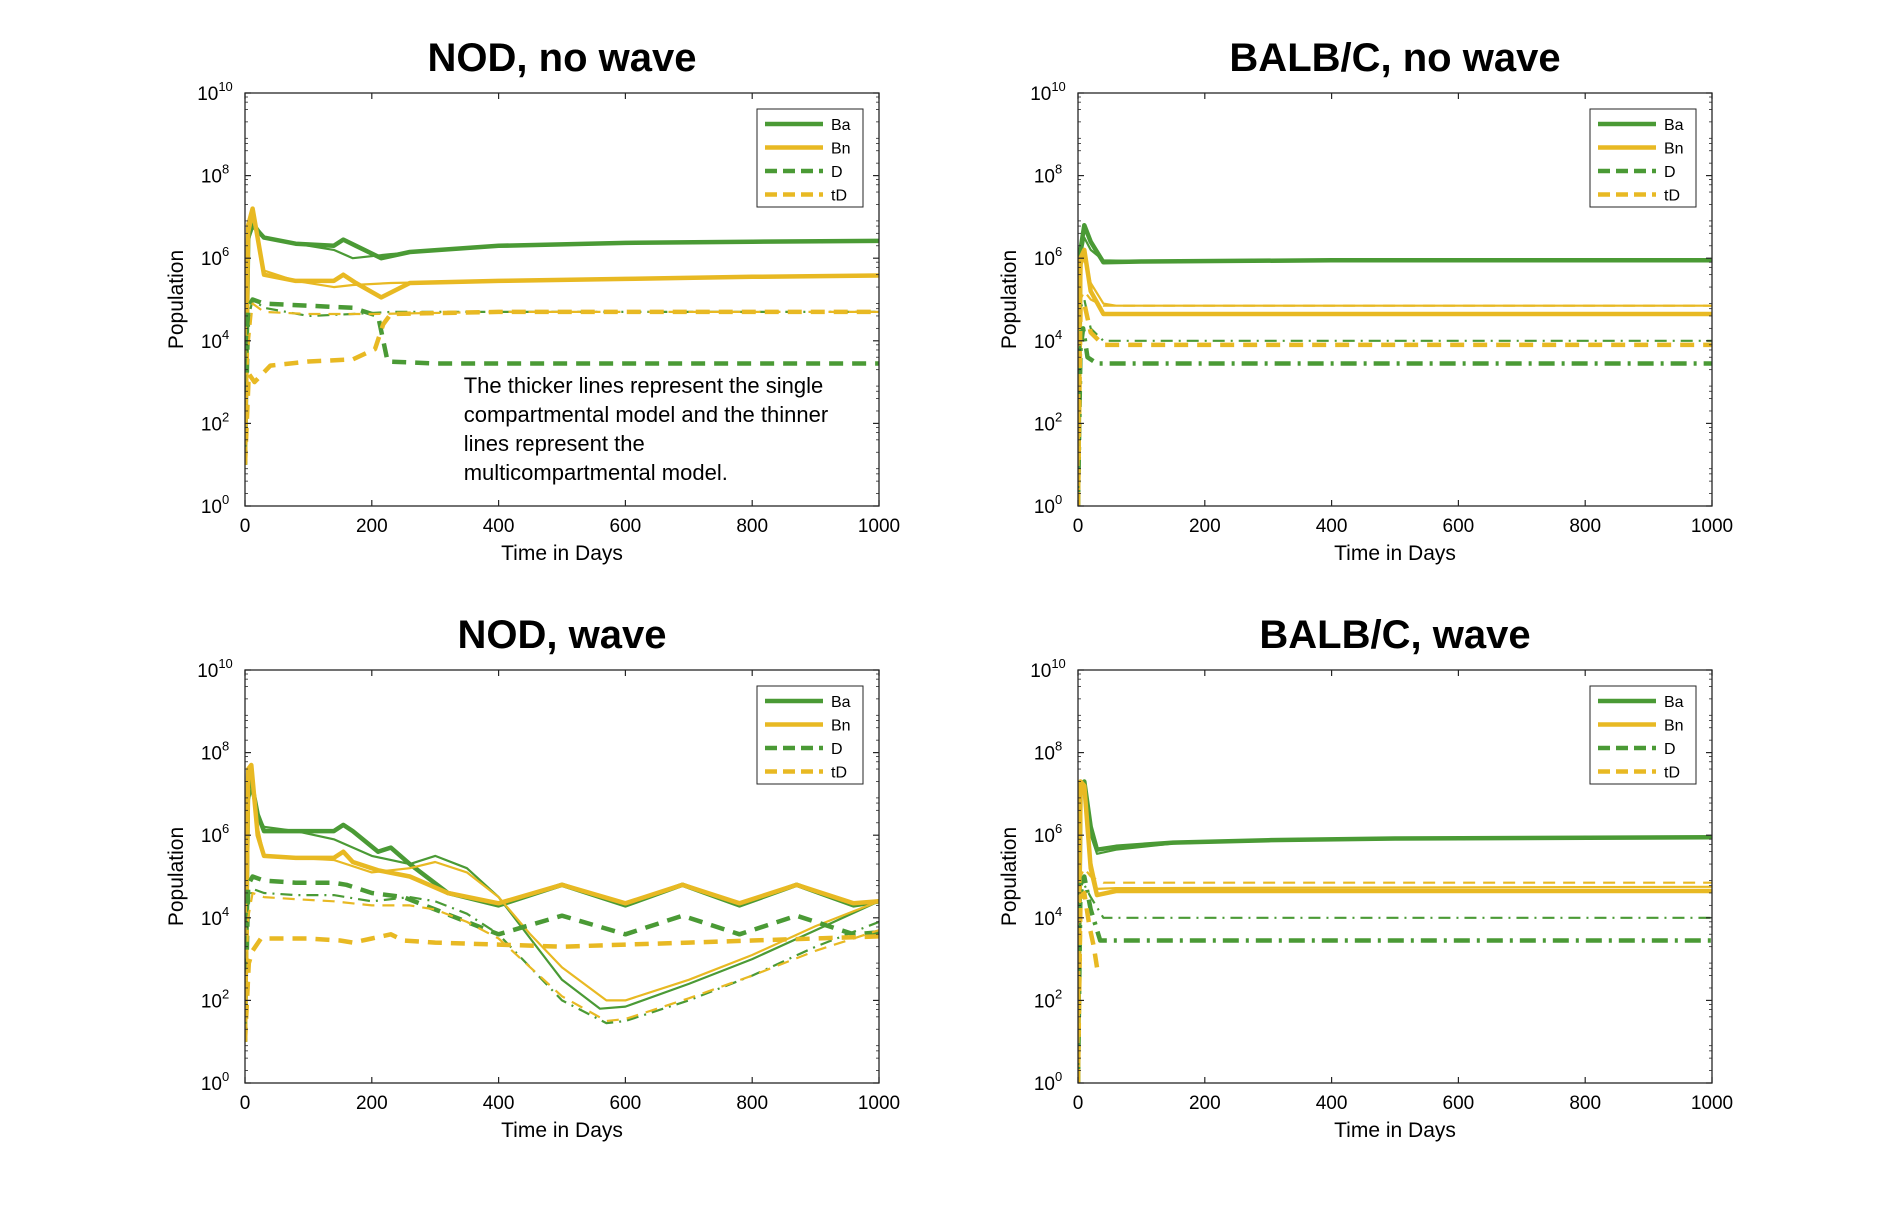 This screenshot has width=1878, height=1208. I want to click on chart-title: BALB/C, no wave, so click(1394, 58).